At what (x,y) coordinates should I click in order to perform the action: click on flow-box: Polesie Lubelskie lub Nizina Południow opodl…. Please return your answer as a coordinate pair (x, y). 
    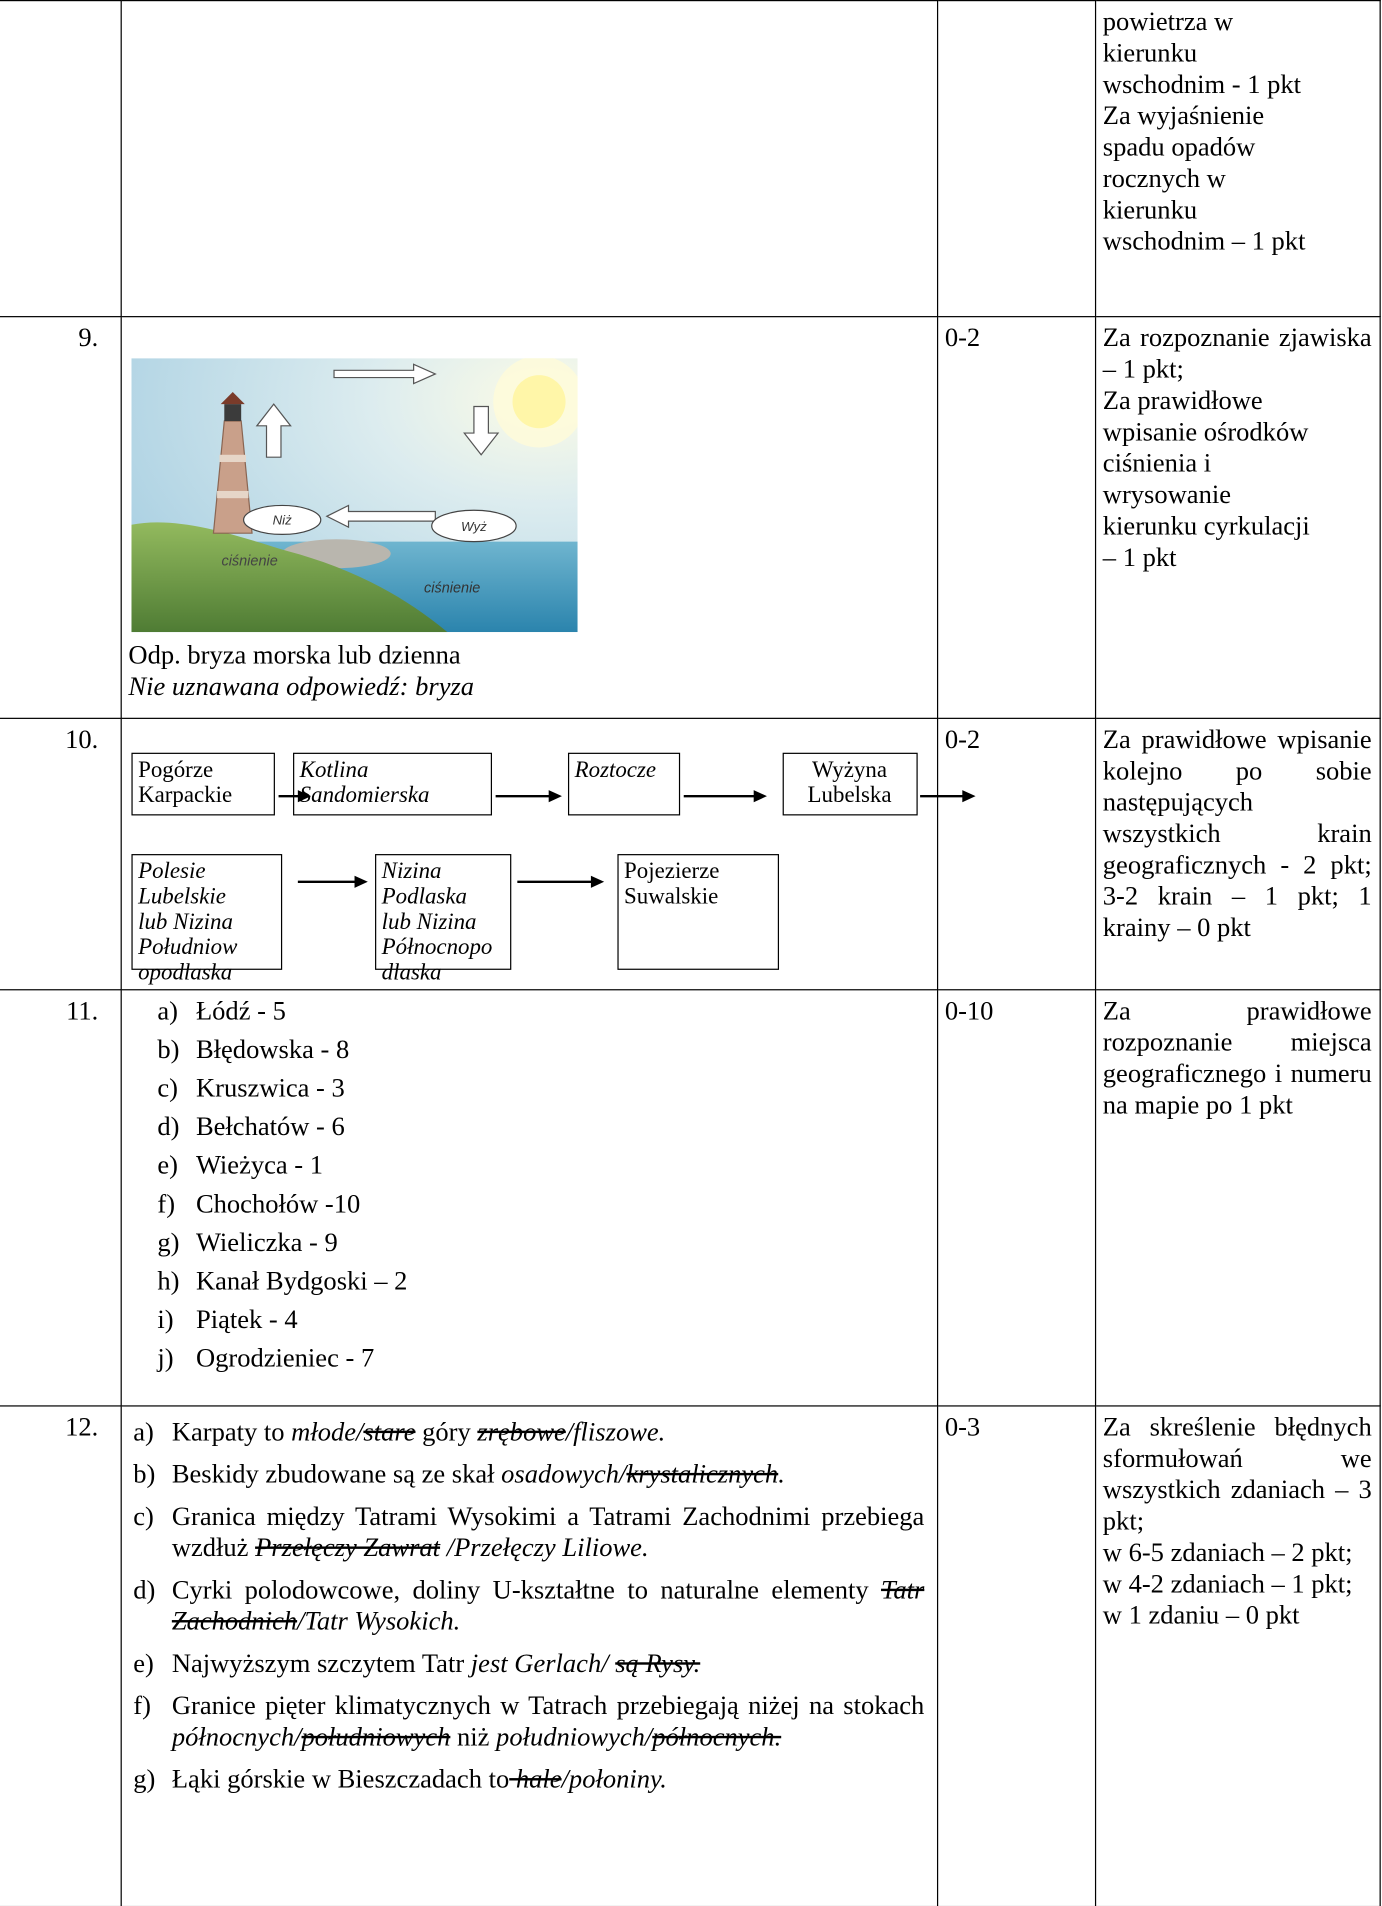
    Looking at the image, I should click on (206, 920).